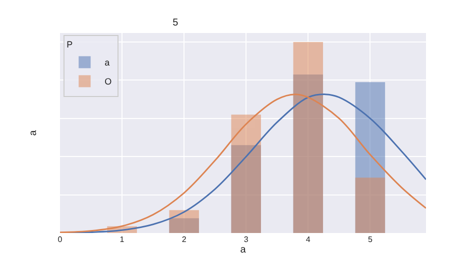 This screenshot has width=474, height=263. I want to click on y-axis-title: a, so click(33, 133).